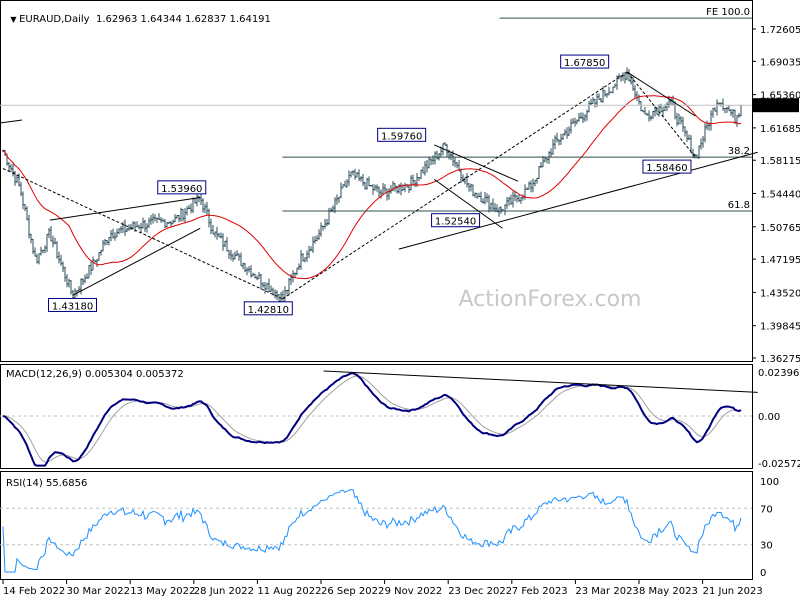 The width and height of the screenshot is (800, 600). What do you see at coordinates (73, 304) in the screenshot?
I see `price-annotation: 1.43180` at bounding box center [73, 304].